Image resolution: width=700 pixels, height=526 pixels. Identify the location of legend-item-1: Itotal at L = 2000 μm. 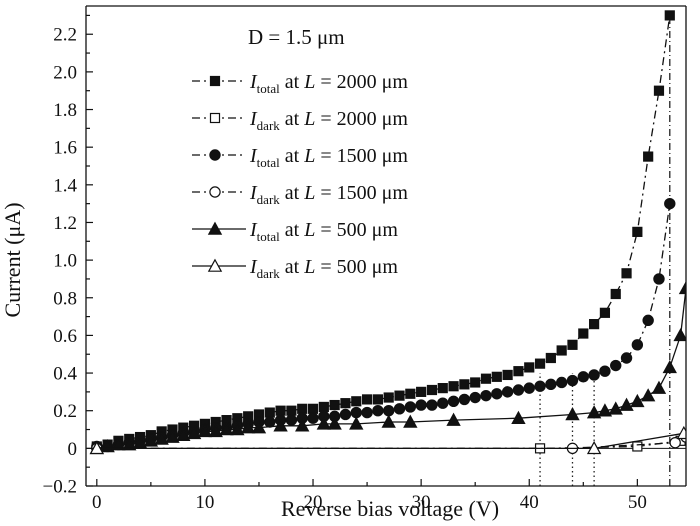
(300, 83).